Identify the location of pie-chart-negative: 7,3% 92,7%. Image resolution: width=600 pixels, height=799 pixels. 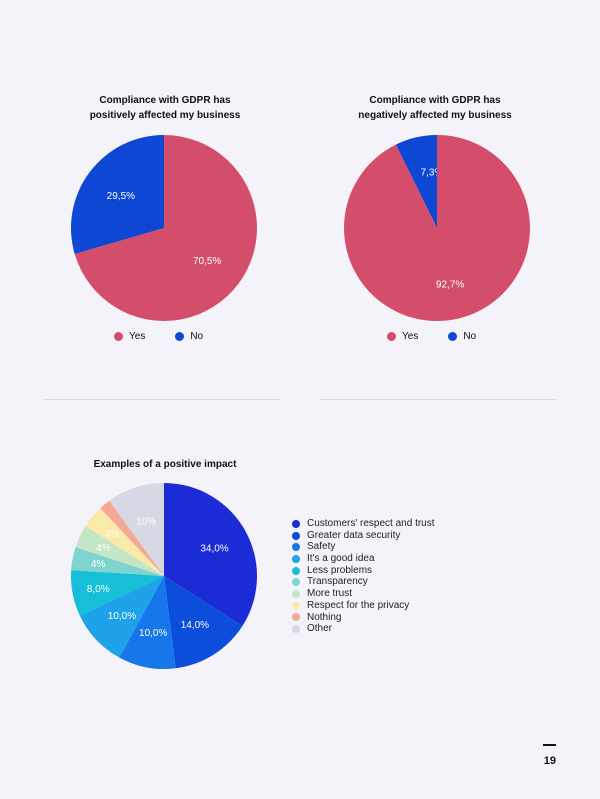
(437, 228).